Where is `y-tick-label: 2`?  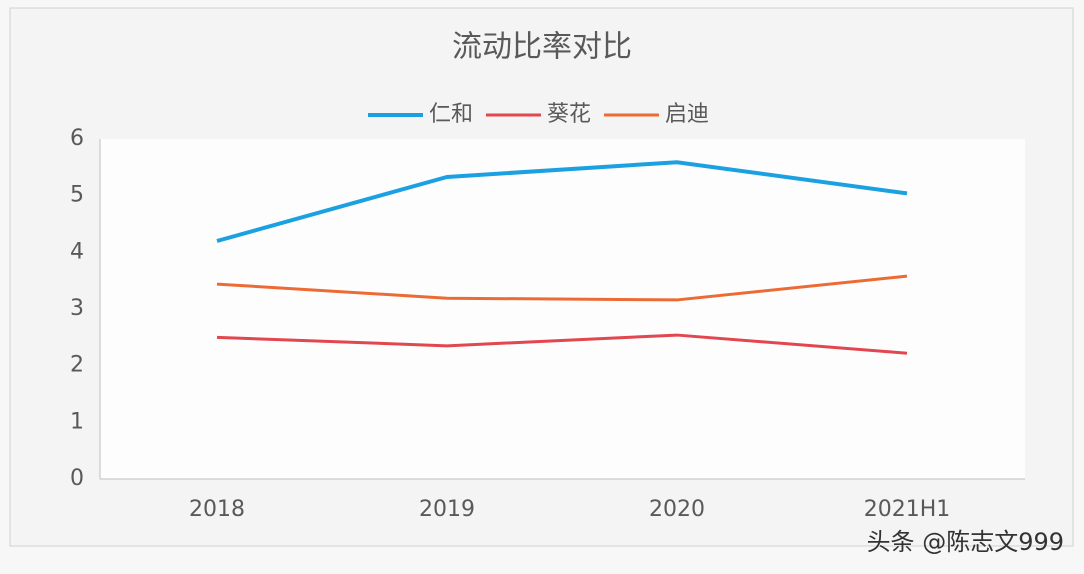
y-tick-label: 2 is located at coordinates (77, 365).